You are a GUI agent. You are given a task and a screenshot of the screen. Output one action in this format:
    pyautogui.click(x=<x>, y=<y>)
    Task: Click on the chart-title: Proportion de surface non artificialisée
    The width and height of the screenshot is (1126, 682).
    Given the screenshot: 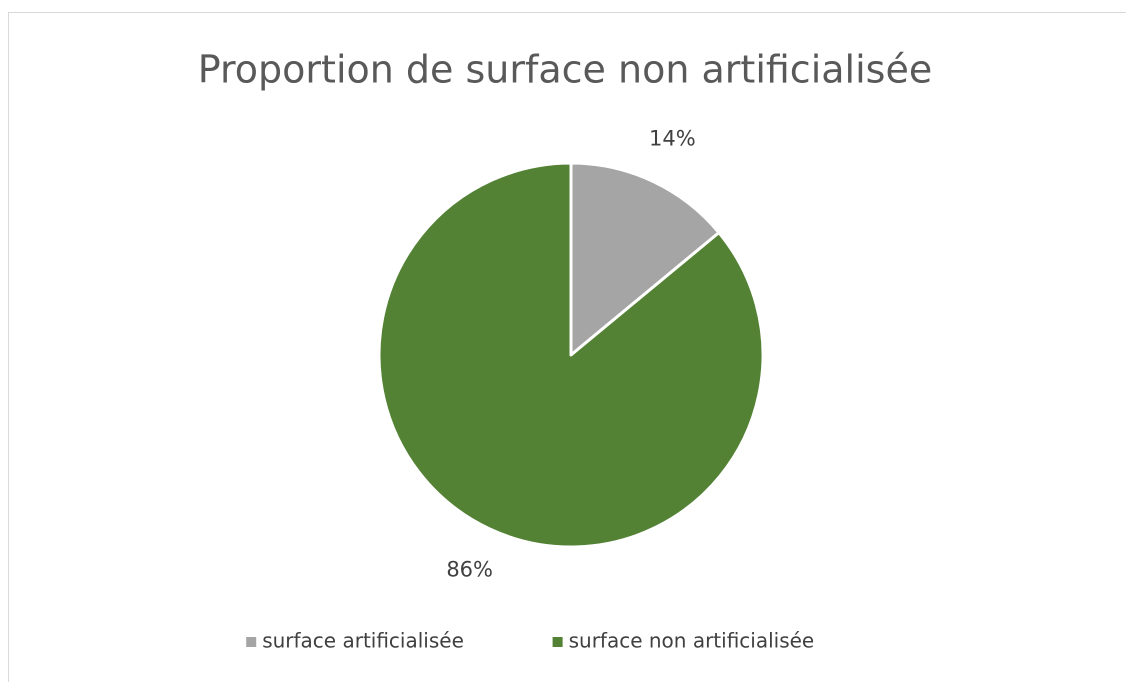 What is the action you would take?
    pyautogui.click(x=565, y=70)
    